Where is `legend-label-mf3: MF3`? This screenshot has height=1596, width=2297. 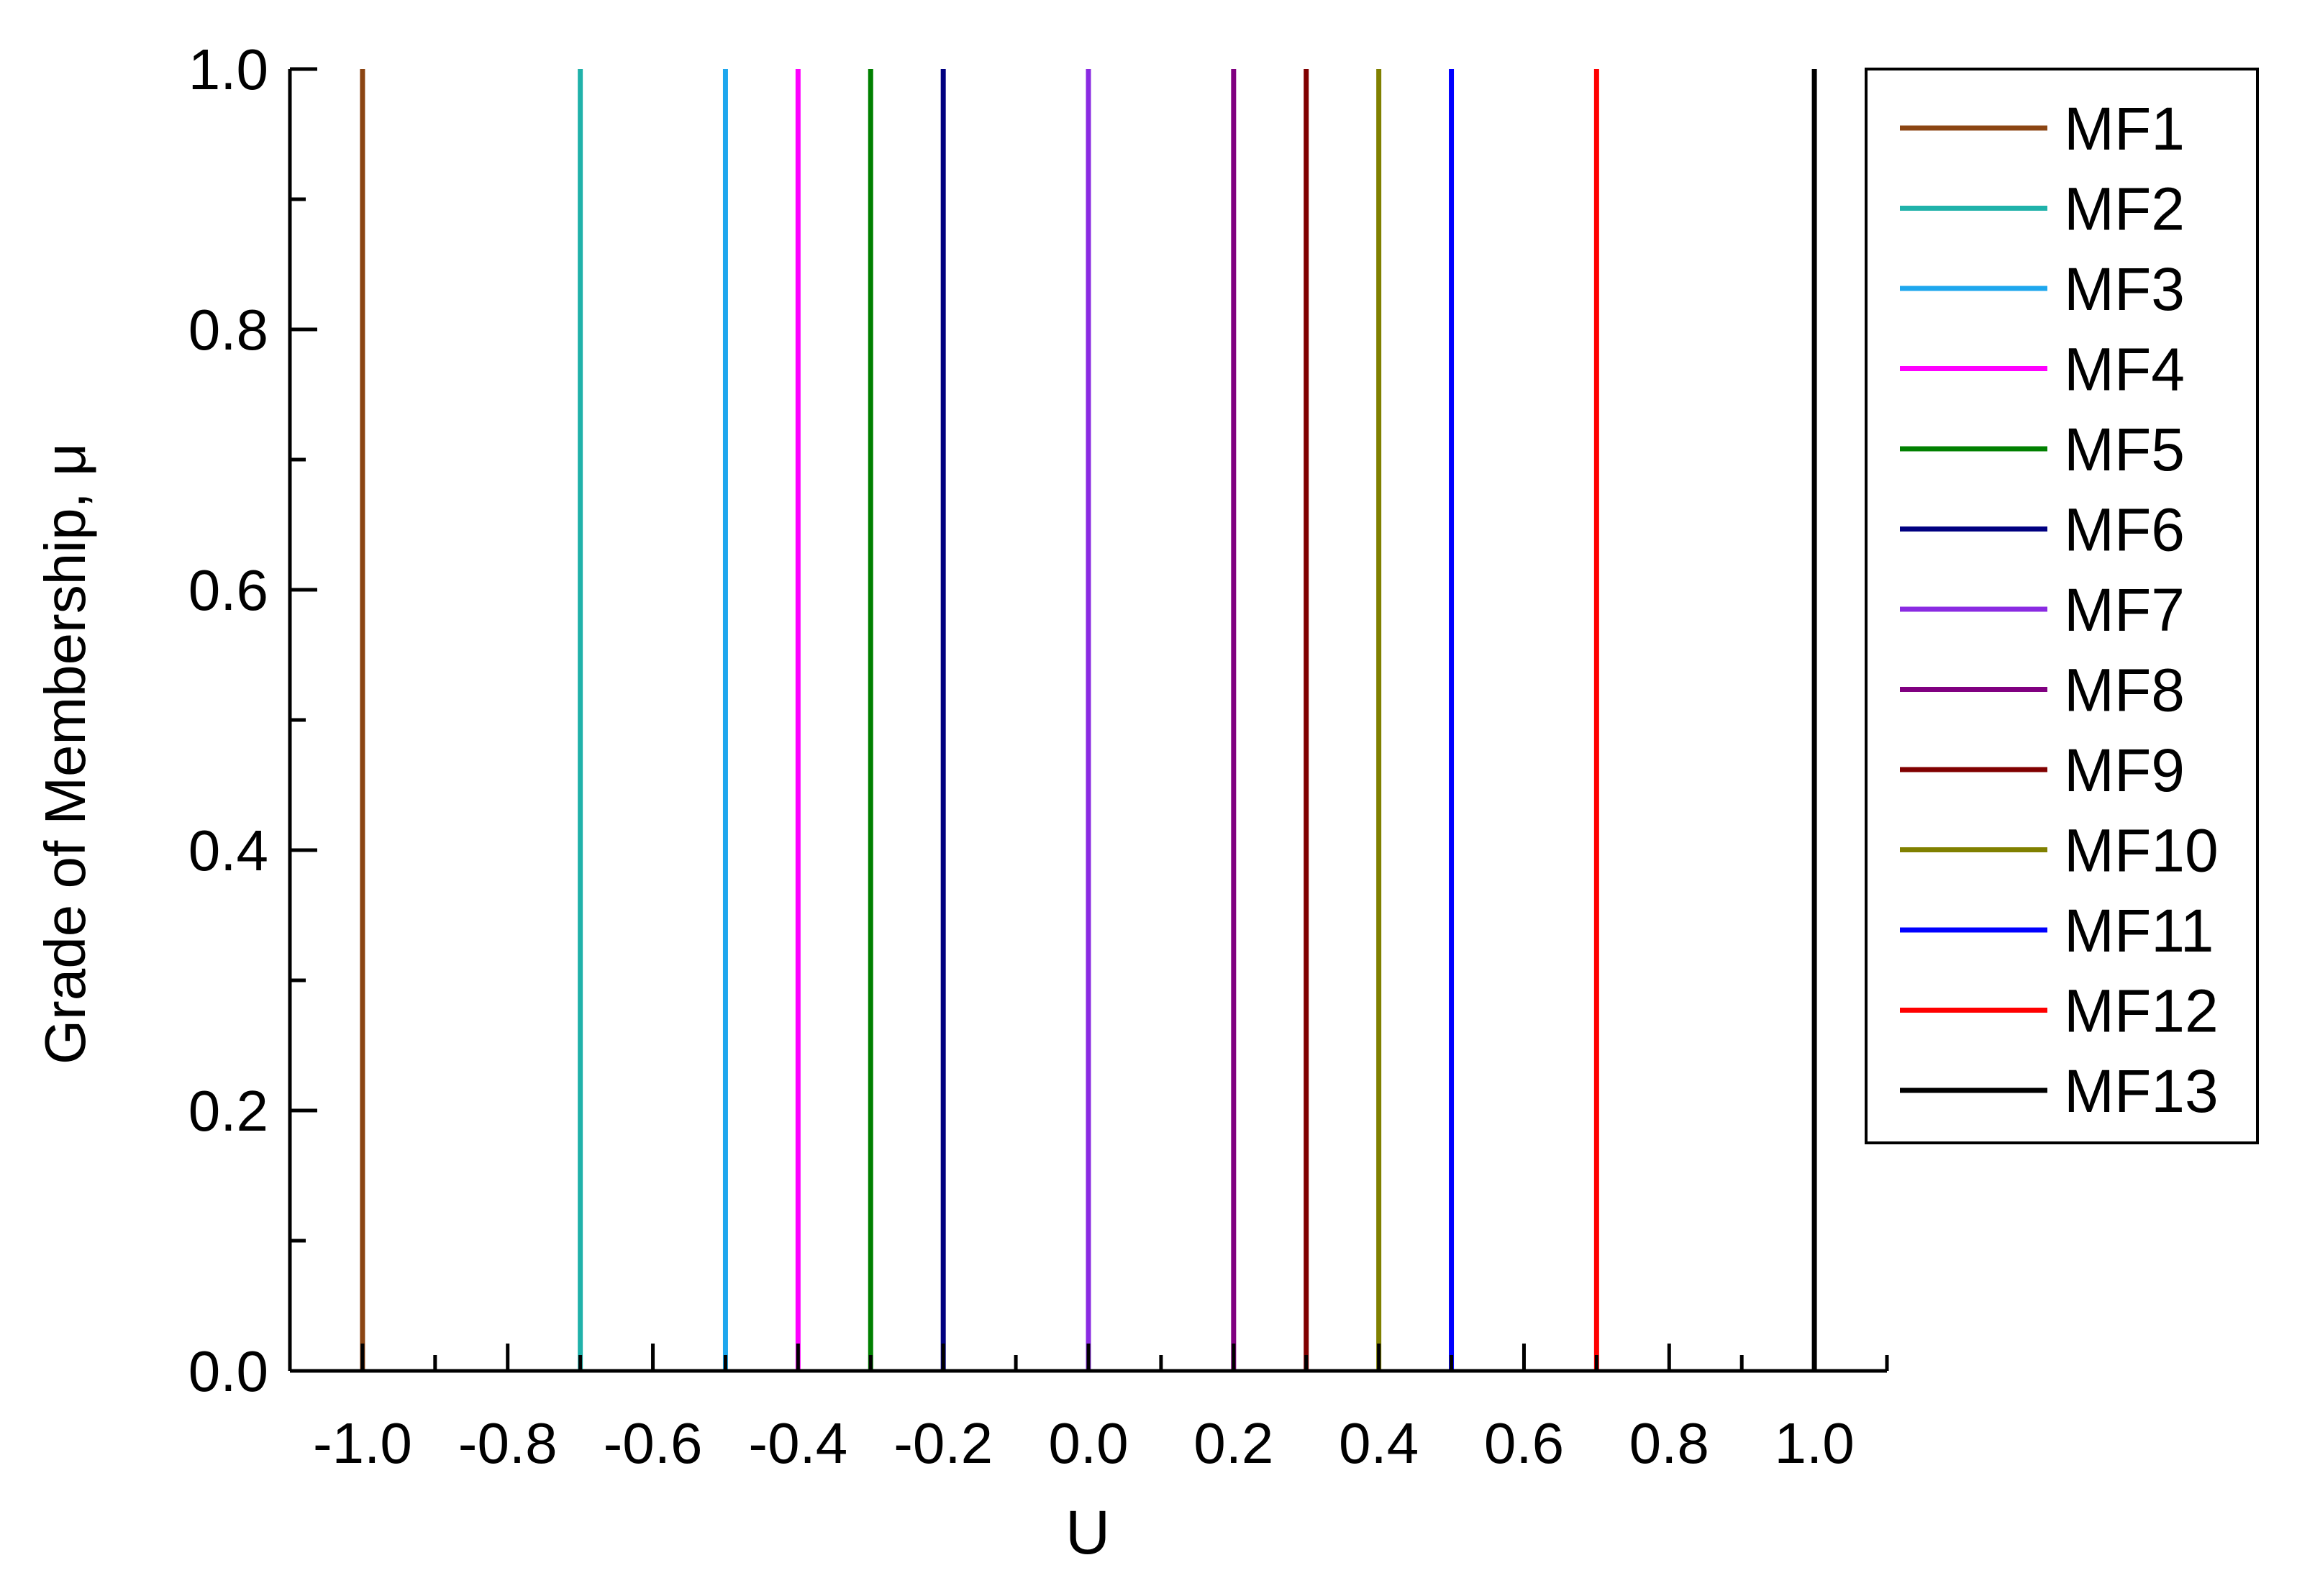
legend-label-mf3: MF3 is located at coordinates (2124, 289).